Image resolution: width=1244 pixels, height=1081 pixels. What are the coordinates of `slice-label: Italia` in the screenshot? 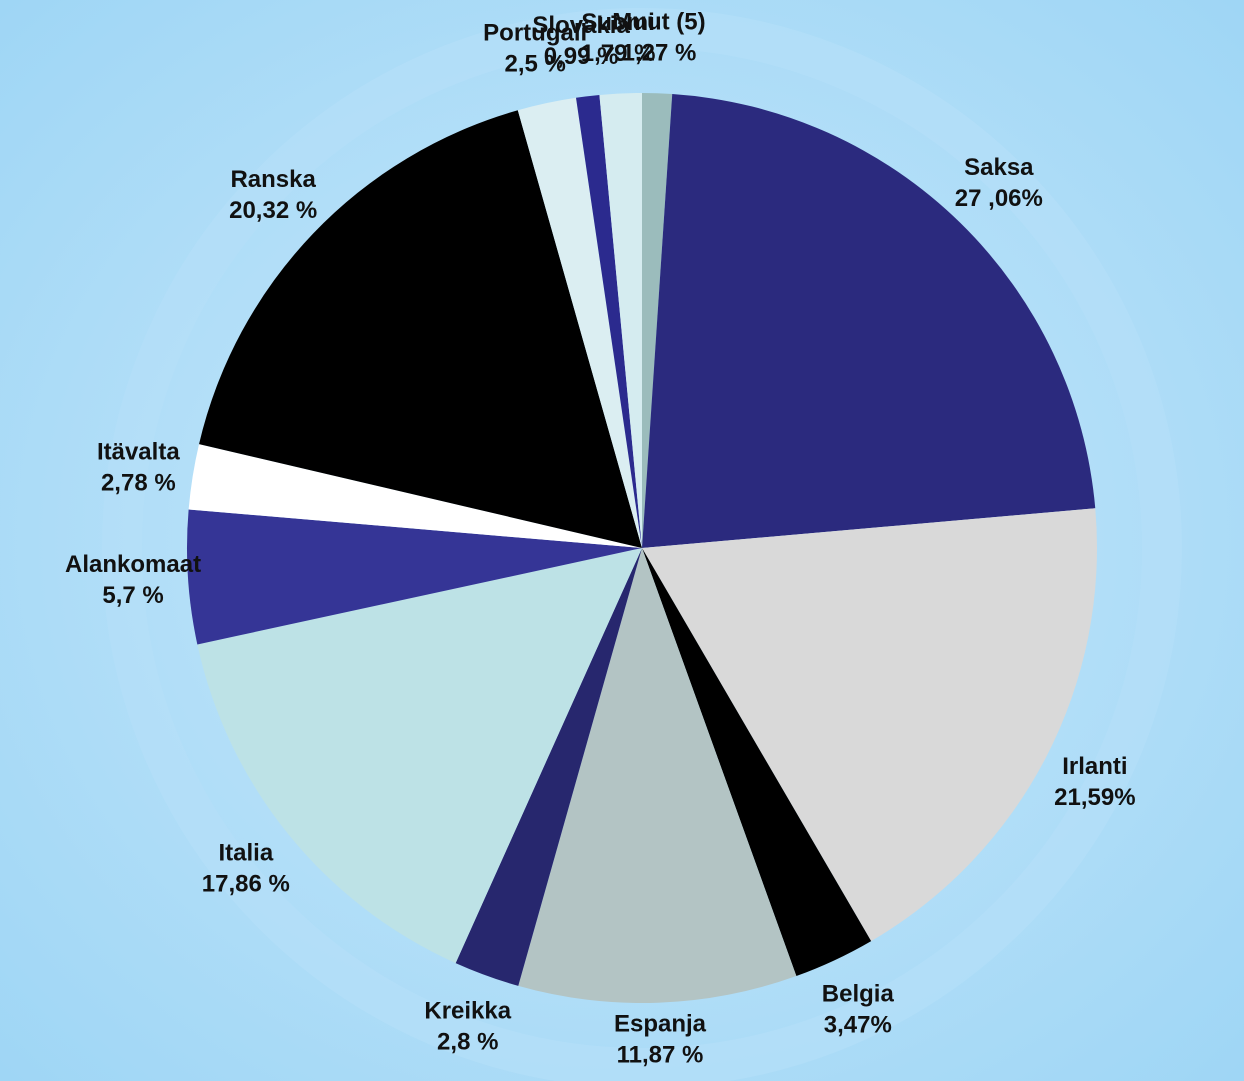 It's located at (245, 853).